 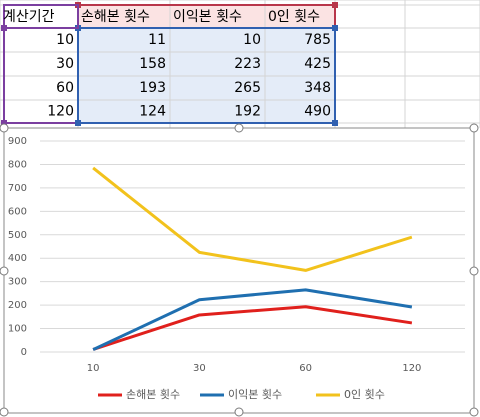 I want to click on x-tick-label: 10, so click(x=93, y=368).